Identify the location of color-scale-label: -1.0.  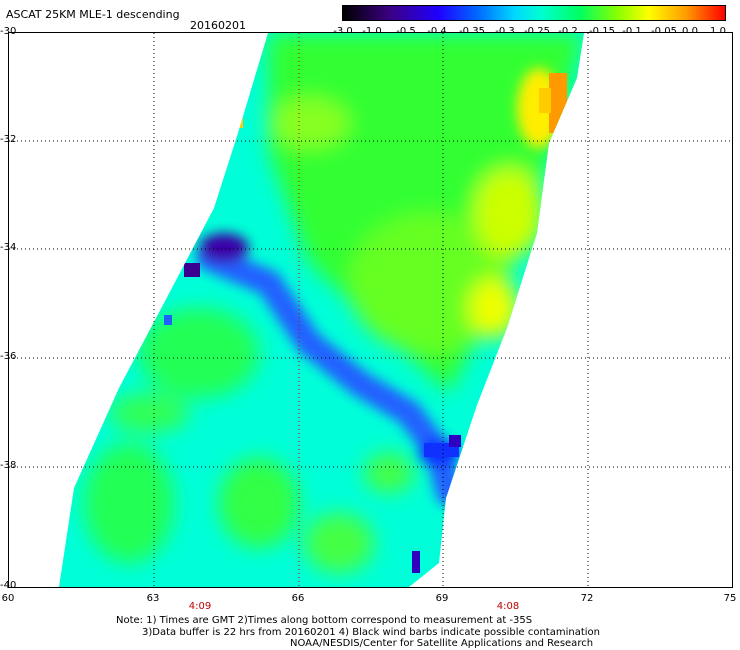
(372, 31).